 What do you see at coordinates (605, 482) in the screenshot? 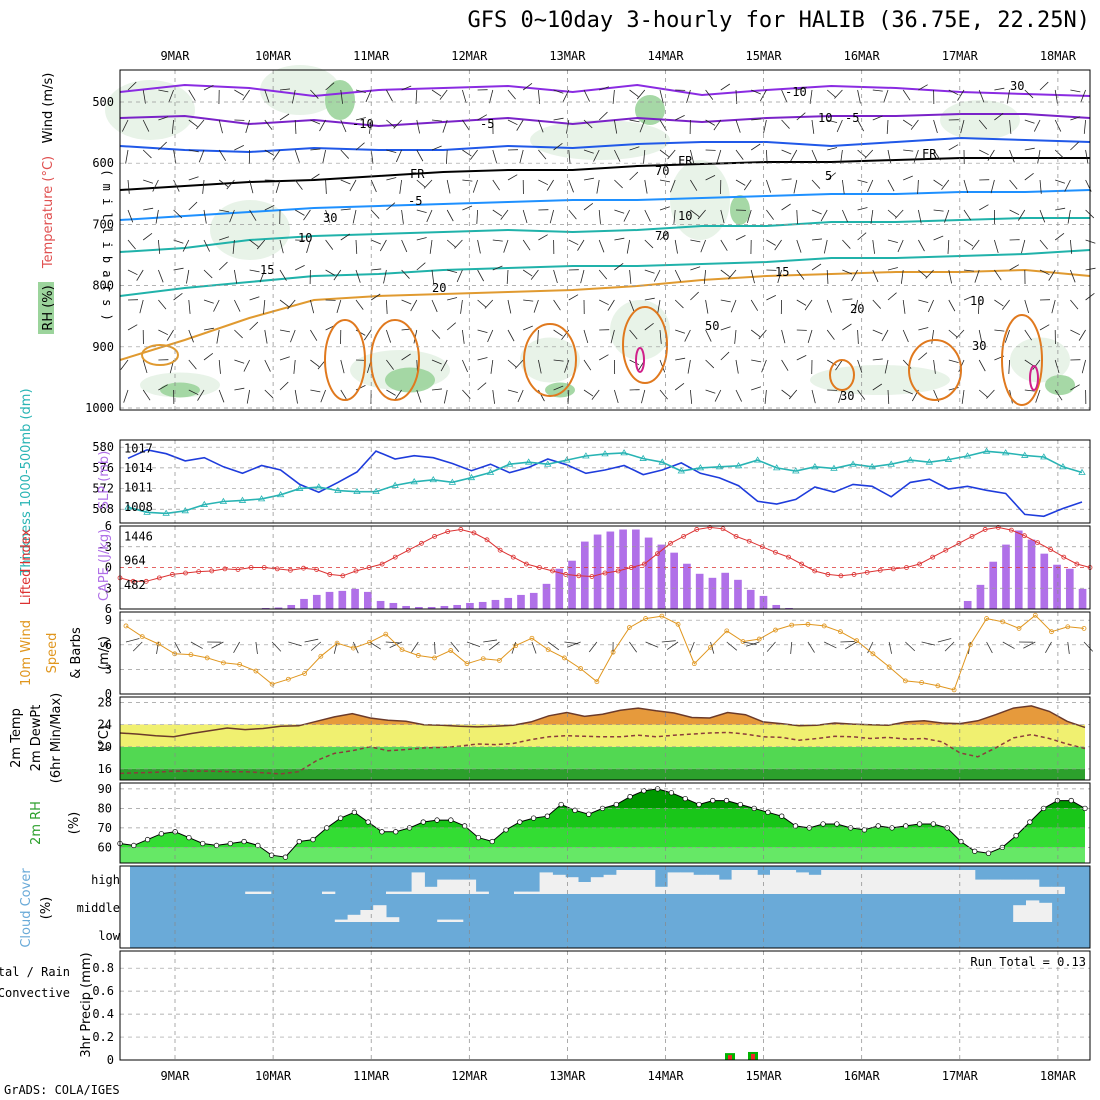
I see `thickness-line` at bounding box center [605, 482].